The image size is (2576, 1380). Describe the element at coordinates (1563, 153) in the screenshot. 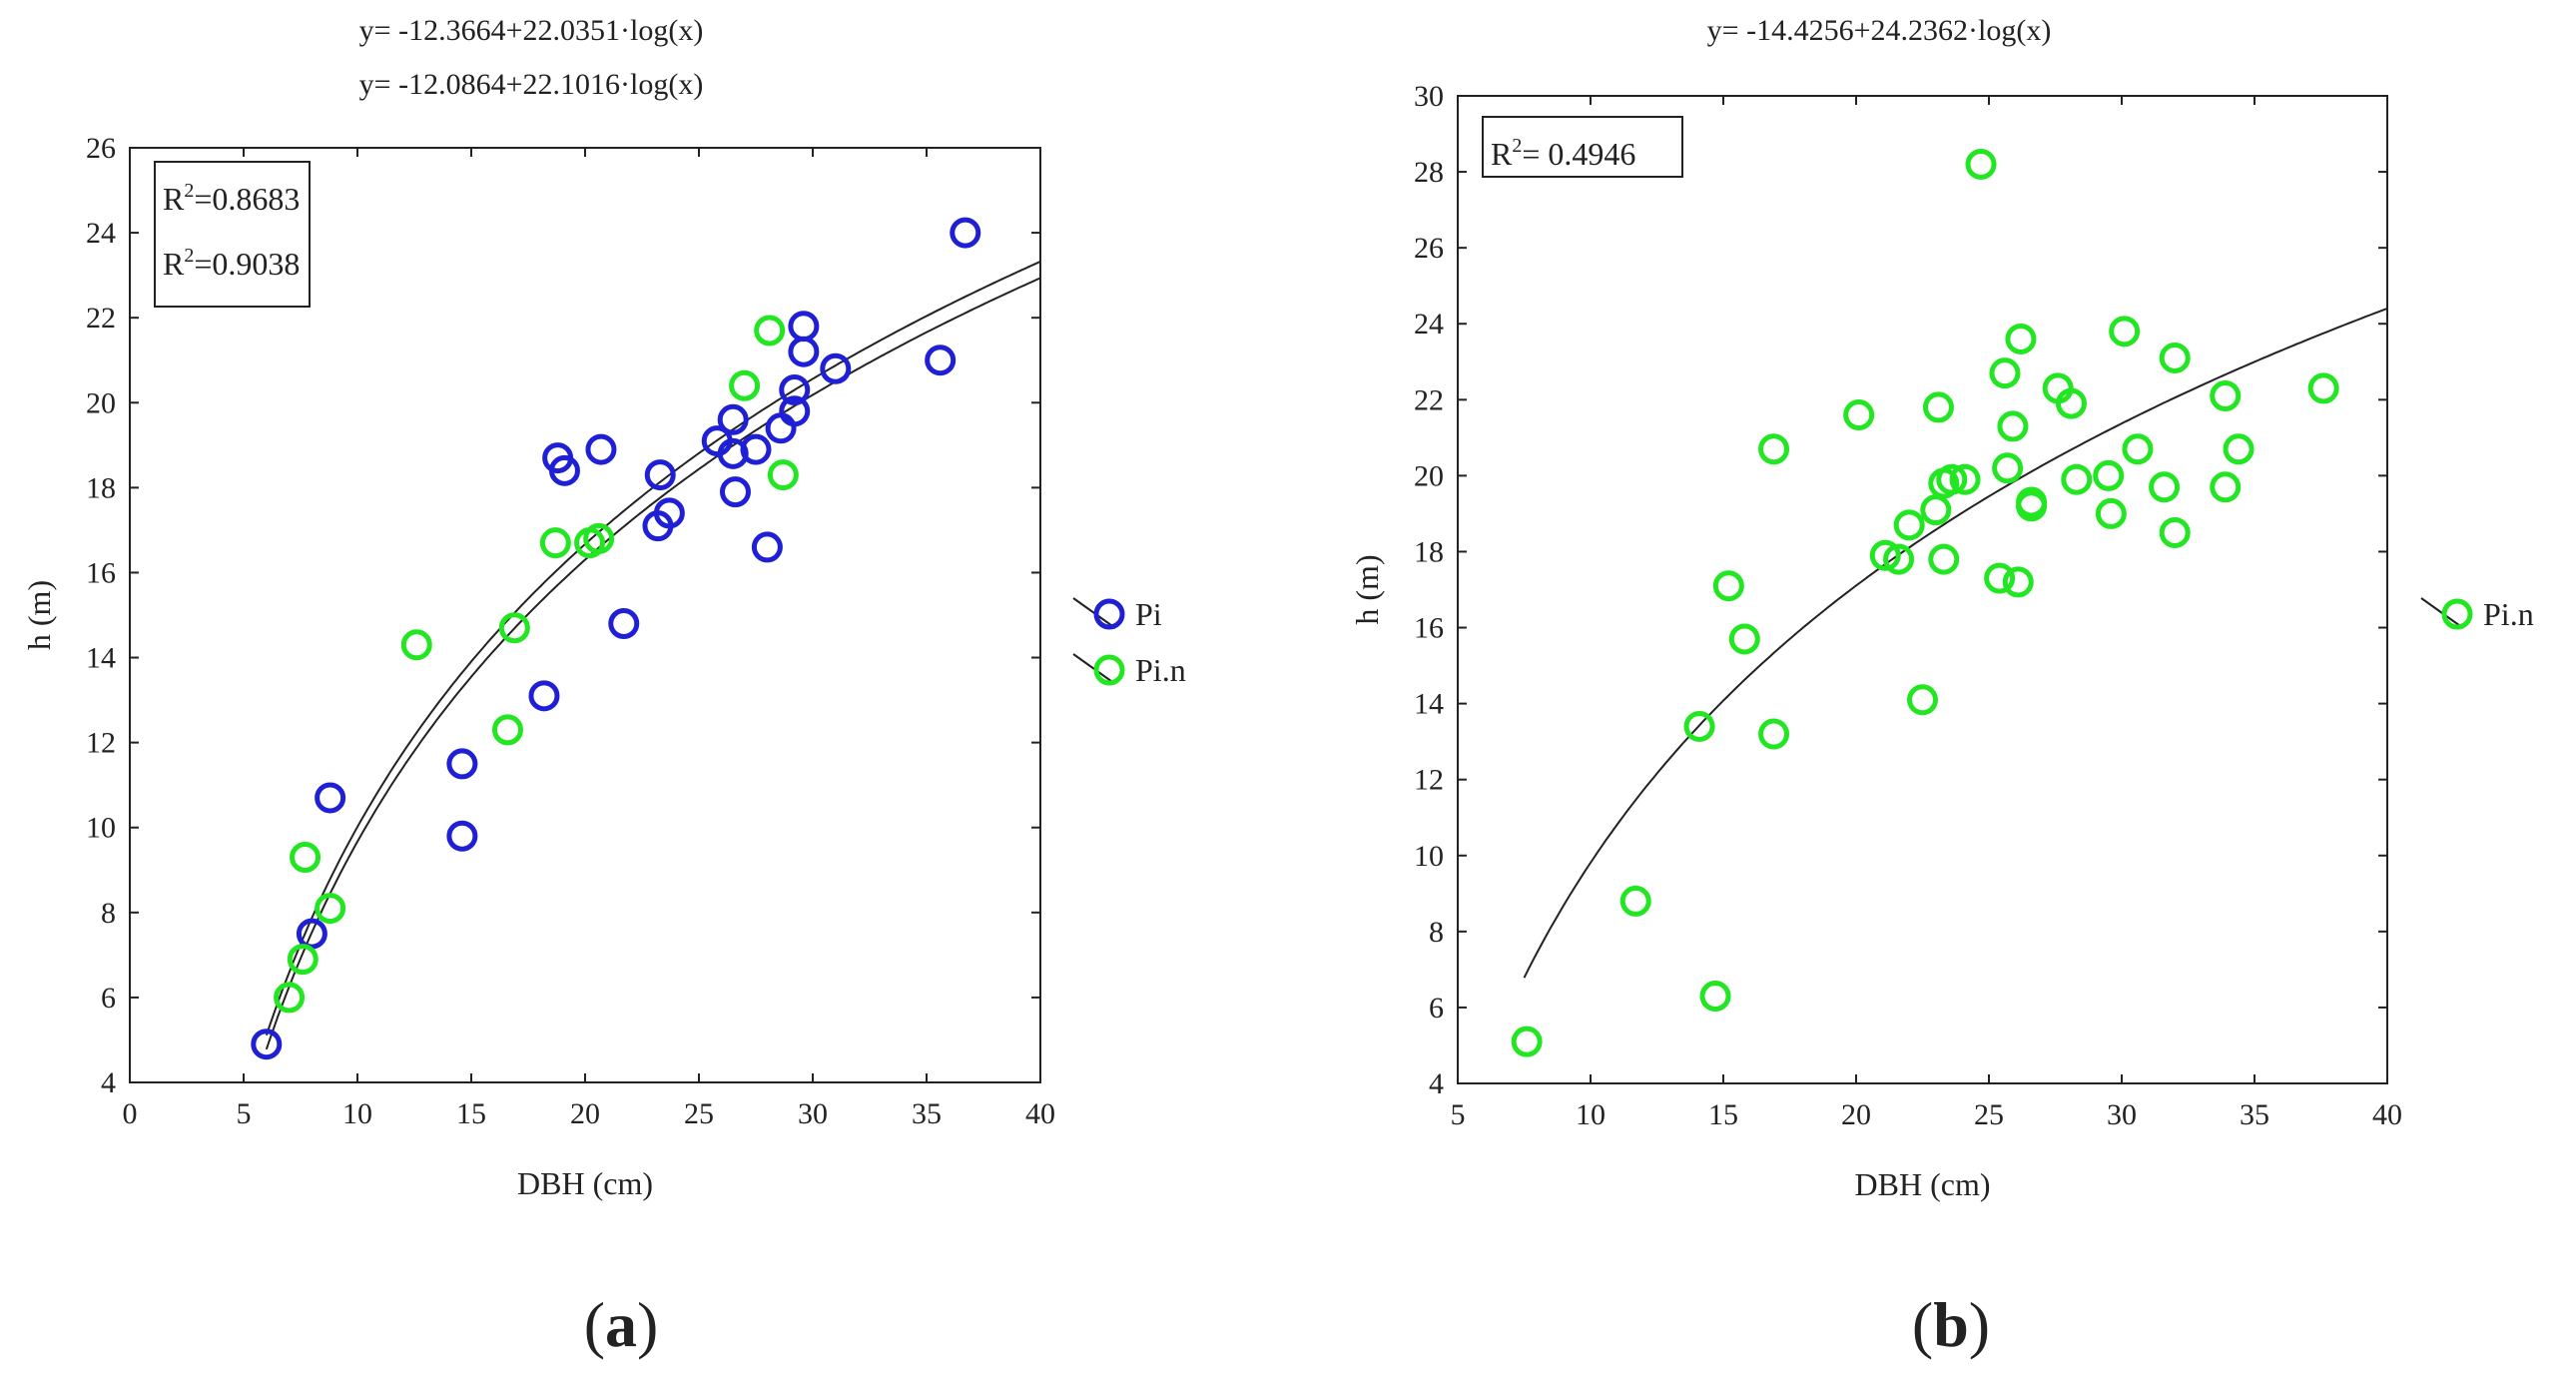

I see `r2-value: R2= 0.4946` at that location.